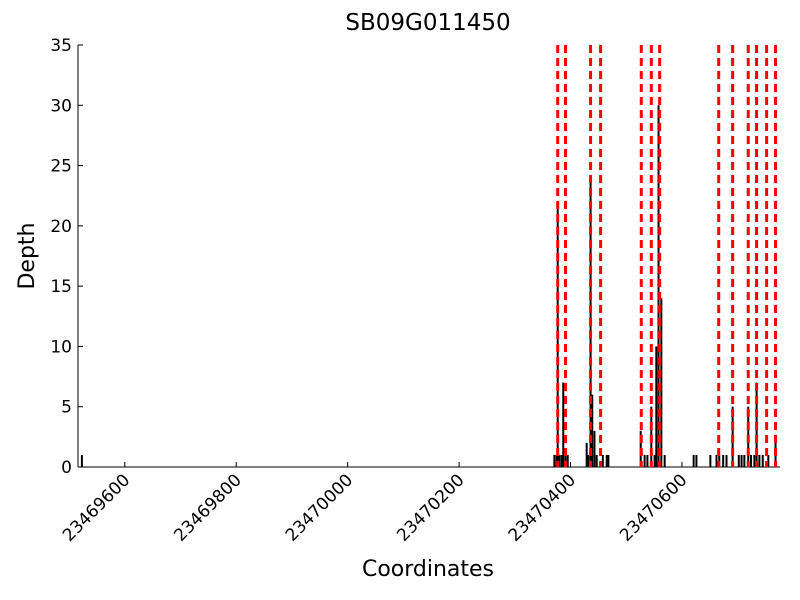 This screenshot has width=800, height=600. Describe the element at coordinates (66, 408) in the screenshot. I see `y-tick-label: 5` at that location.